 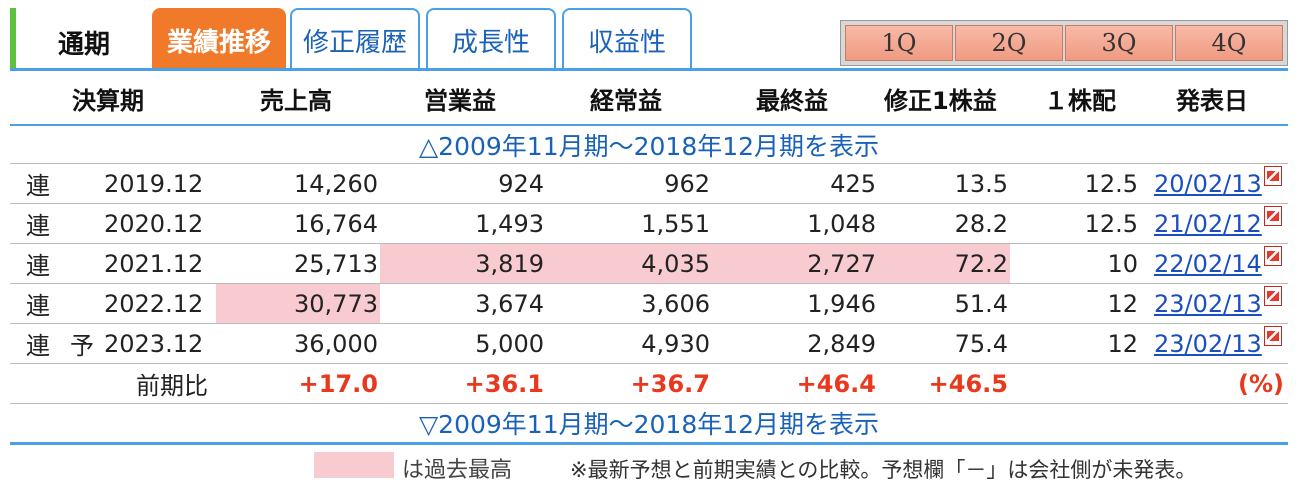 What do you see at coordinates (981, 303) in the screenshot?
I see `row-eps: 51.4` at bounding box center [981, 303].